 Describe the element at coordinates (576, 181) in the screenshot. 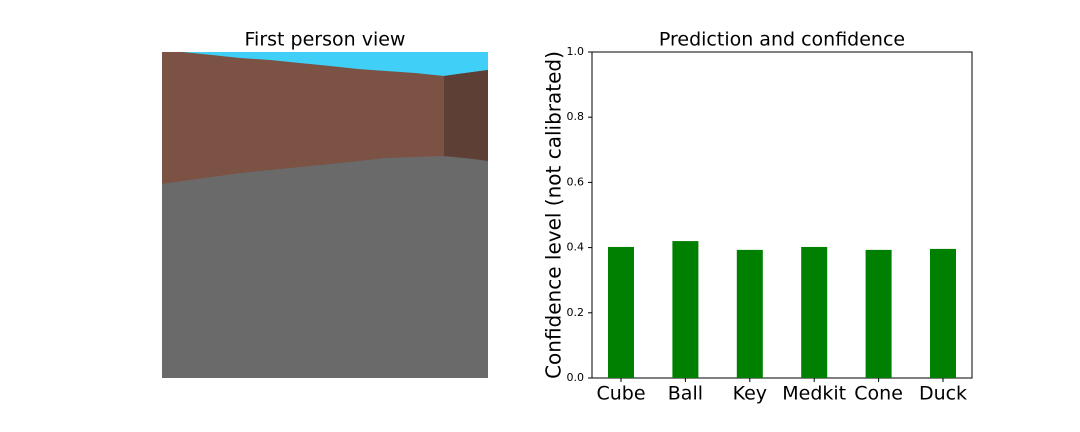

I see `y-tick-label: 0.6` at that location.